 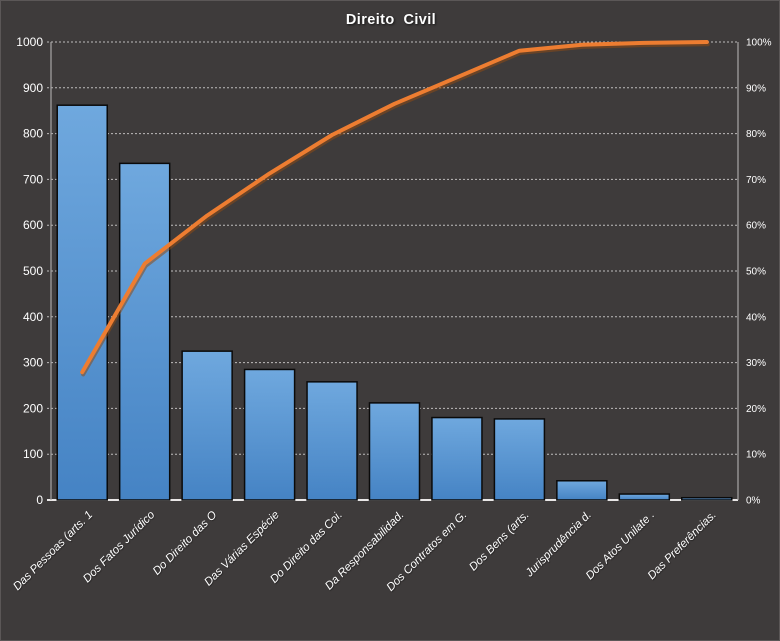 What do you see at coordinates (756, 180) in the screenshot?
I see `right-axis-tick-label: 70%` at bounding box center [756, 180].